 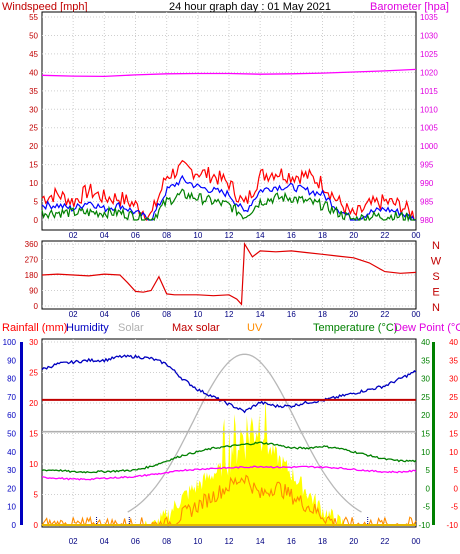 What do you see at coordinates (453, 379) in the screenshot?
I see `dewpoint-tick-label: 30` at bounding box center [453, 379].